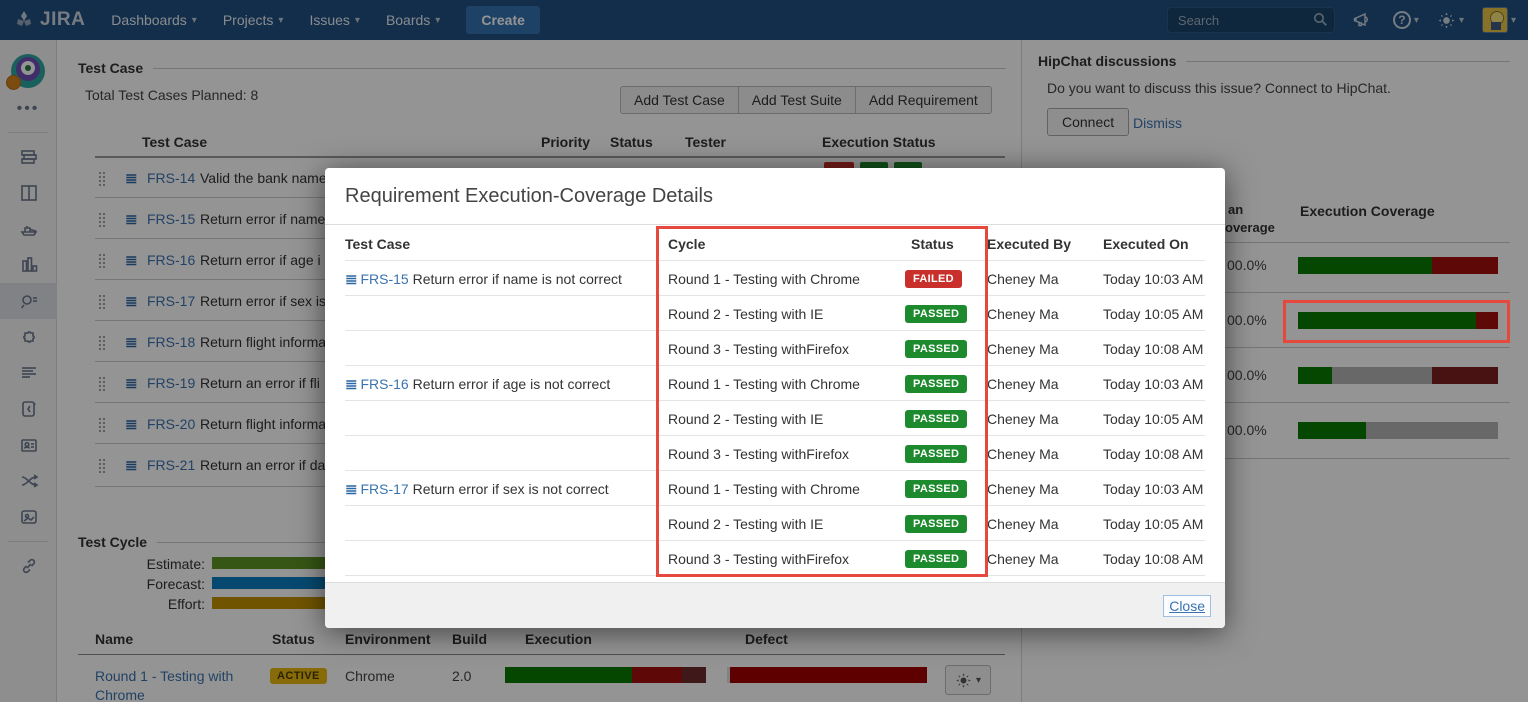 This screenshot has width=1528, height=702. Describe the element at coordinates (370, 676) in the screenshot. I see `cycle-environment: Chrome` at that location.